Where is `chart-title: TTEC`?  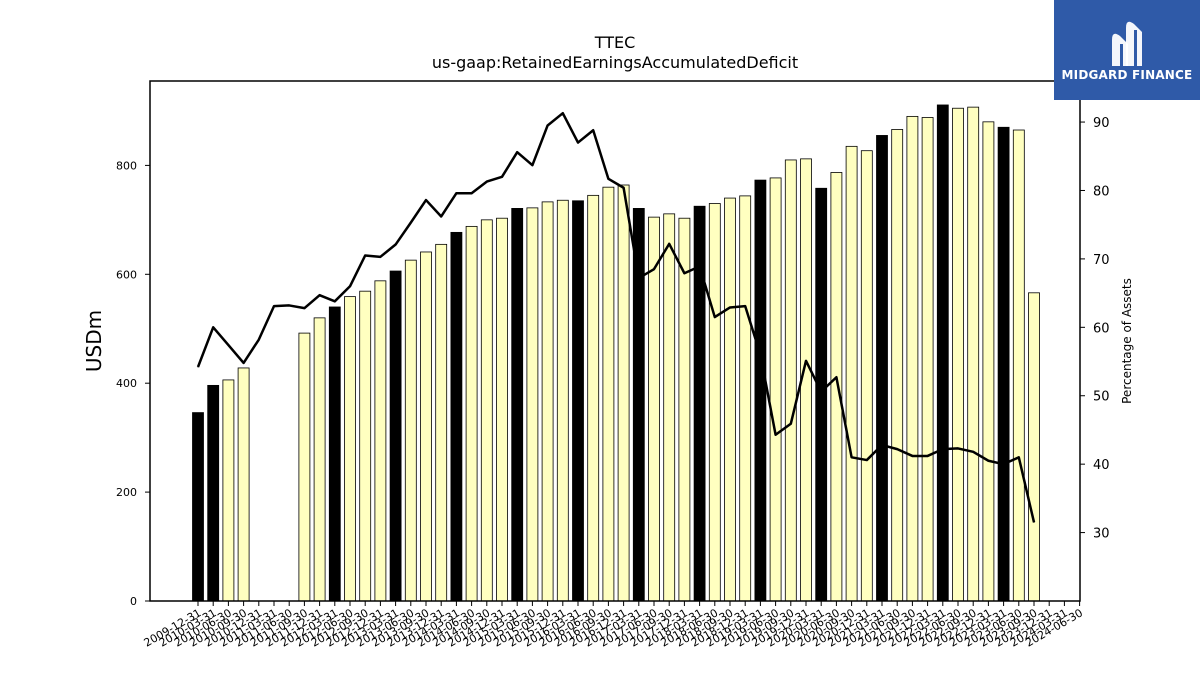
chart-title: TTEC is located at coordinates (615, 42).